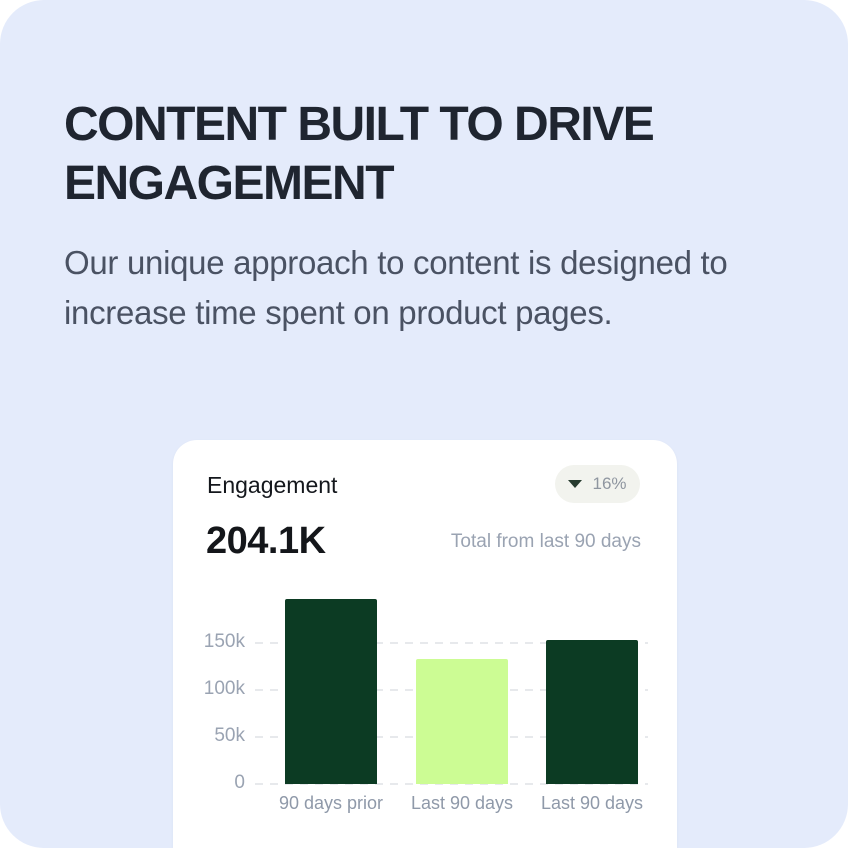  I want to click on section-heading: CONTENT BUILT TO DRIVE ENGAGEMENT, so click(359, 154).